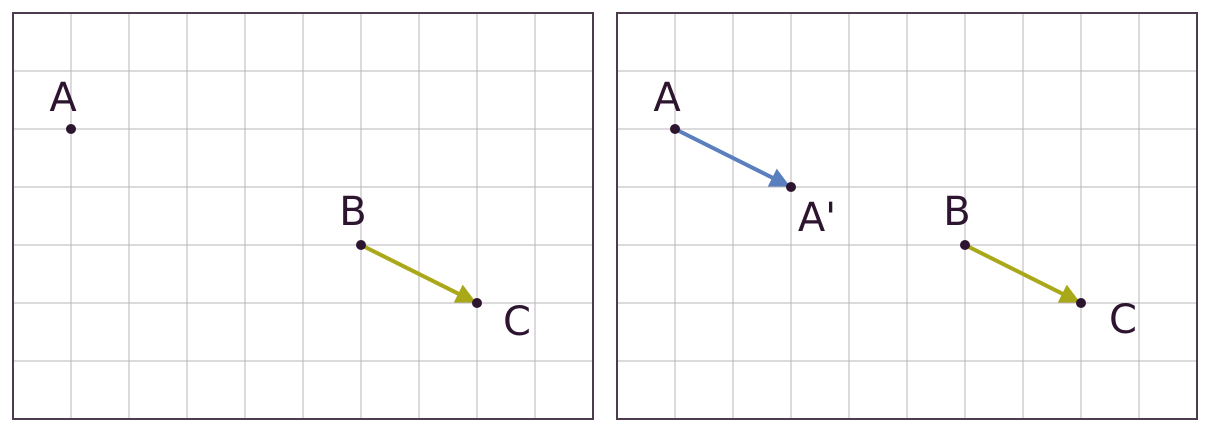 The height and width of the screenshot is (433, 1210). I want to click on vector-a-a2, so click(732, 157).